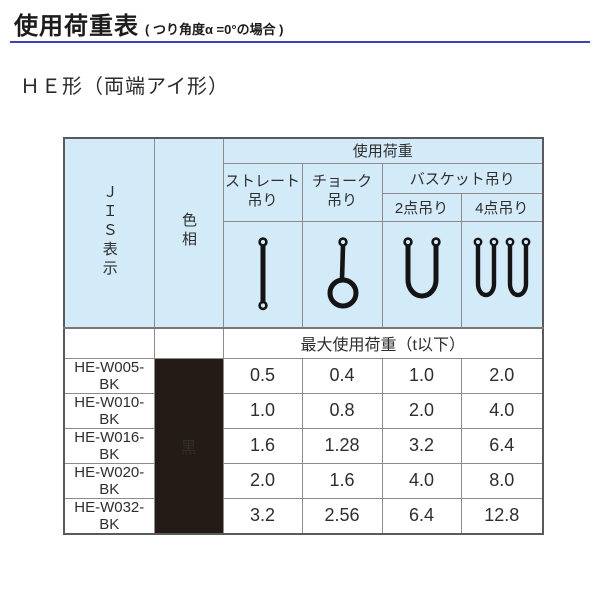 This screenshot has width=600, height=600. I want to click on col-header-basket-2pt: 2点吊り, so click(421, 207).